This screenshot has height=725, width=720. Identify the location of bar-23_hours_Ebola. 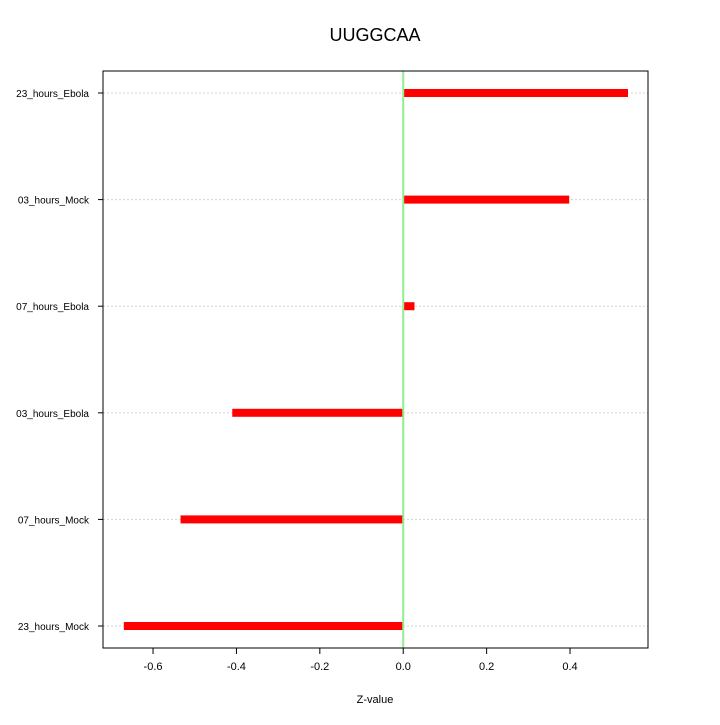
(515, 93).